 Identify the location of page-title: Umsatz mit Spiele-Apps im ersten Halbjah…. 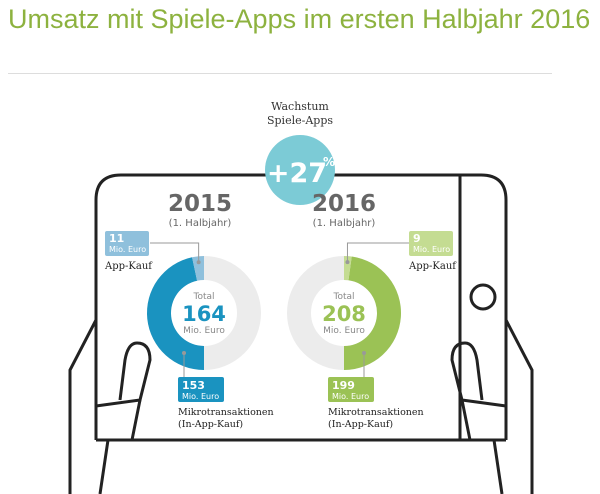
(299, 19).